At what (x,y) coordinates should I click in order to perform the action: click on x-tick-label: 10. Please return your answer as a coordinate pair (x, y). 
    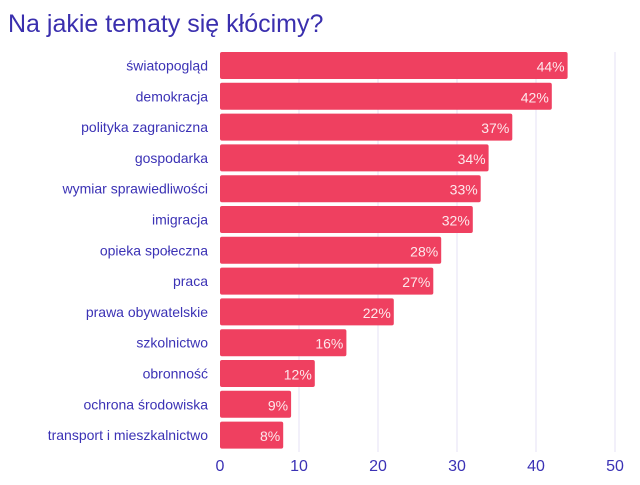
    Looking at the image, I should click on (299, 466).